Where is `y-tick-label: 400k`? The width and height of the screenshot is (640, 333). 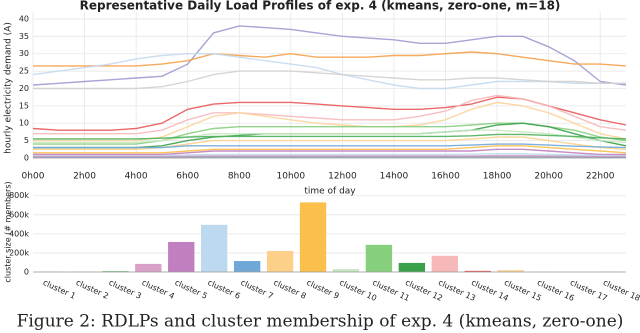 y-tick-label: 400k is located at coordinates (19, 233).